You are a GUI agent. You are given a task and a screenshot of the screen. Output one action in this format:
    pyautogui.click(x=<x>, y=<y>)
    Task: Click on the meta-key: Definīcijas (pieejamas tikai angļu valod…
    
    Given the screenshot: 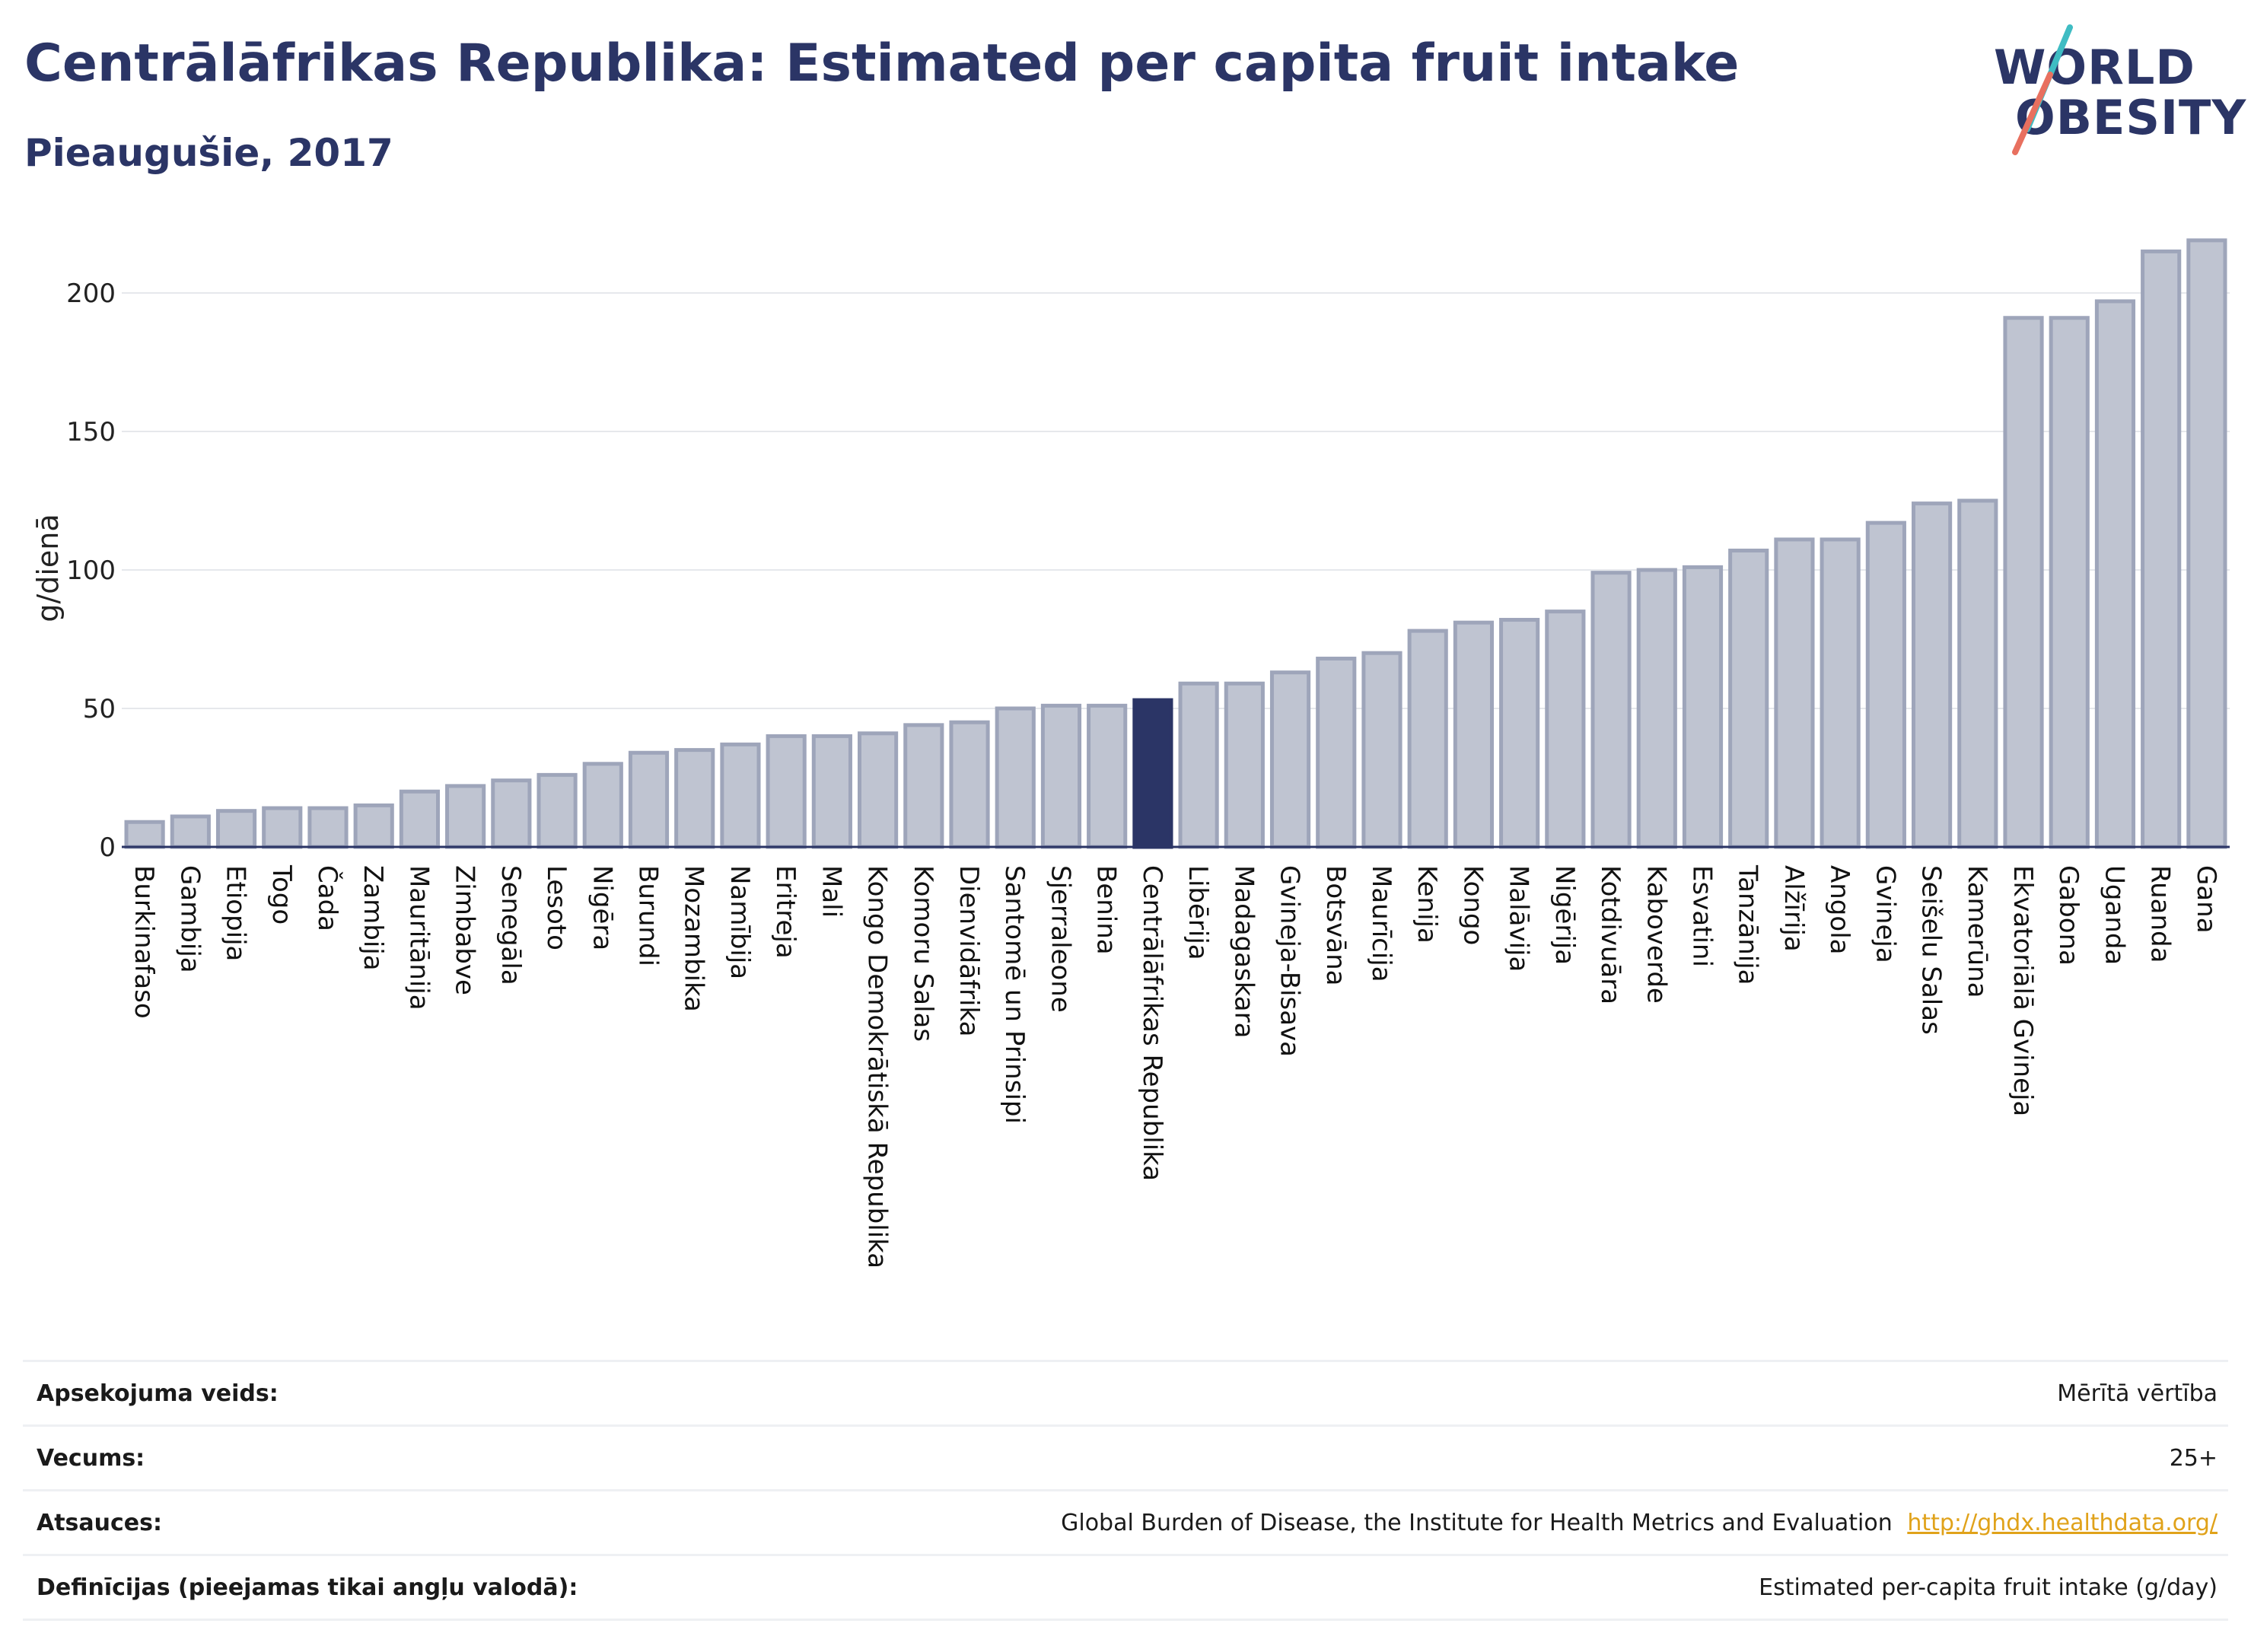 What is the action you would take?
    pyautogui.click(x=307, y=1587)
    